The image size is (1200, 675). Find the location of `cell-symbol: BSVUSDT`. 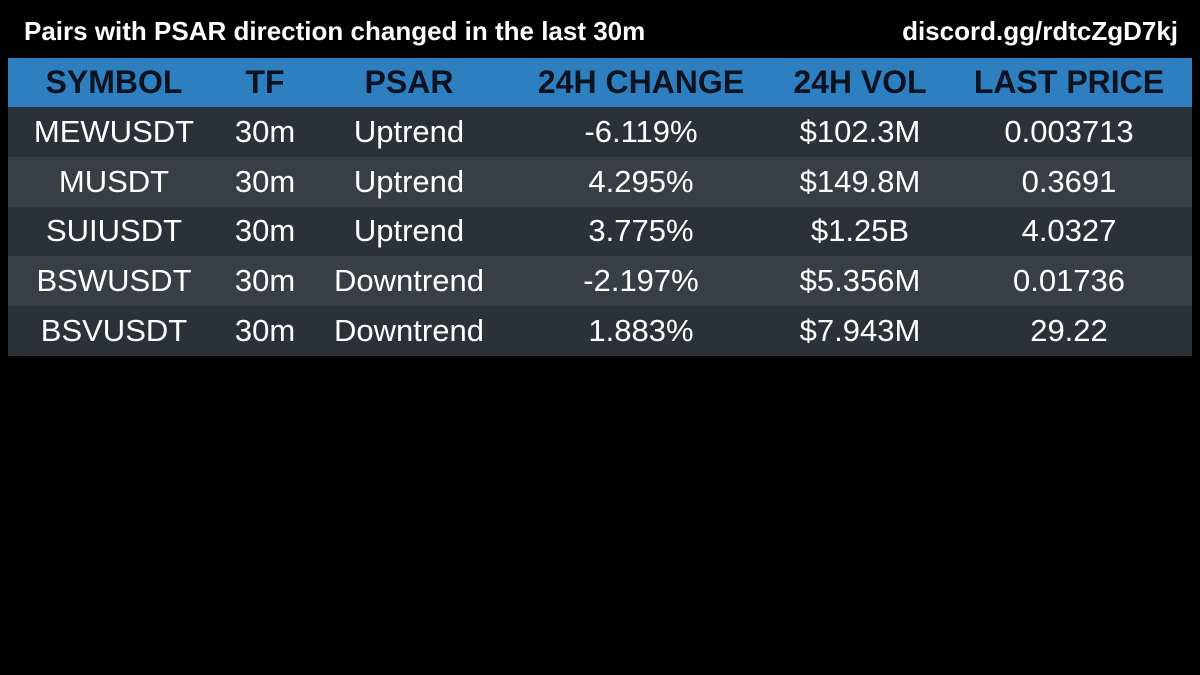

cell-symbol: BSVUSDT is located at coordinates (114, 331).